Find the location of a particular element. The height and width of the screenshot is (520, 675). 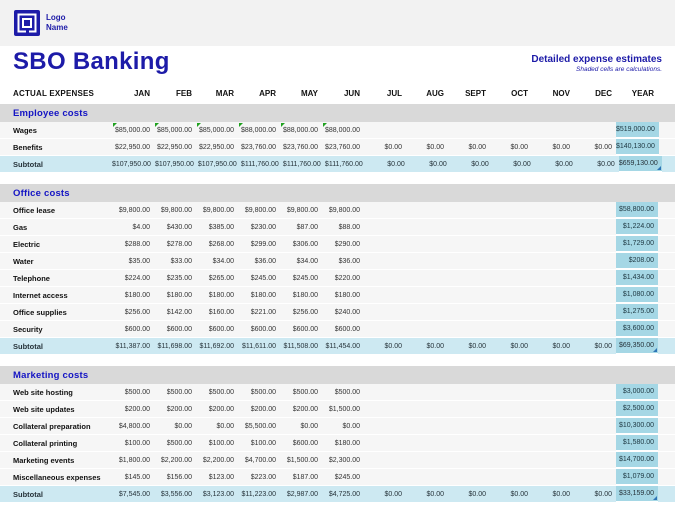

value-cell: $288.00 is located at coordinates (137, 244).